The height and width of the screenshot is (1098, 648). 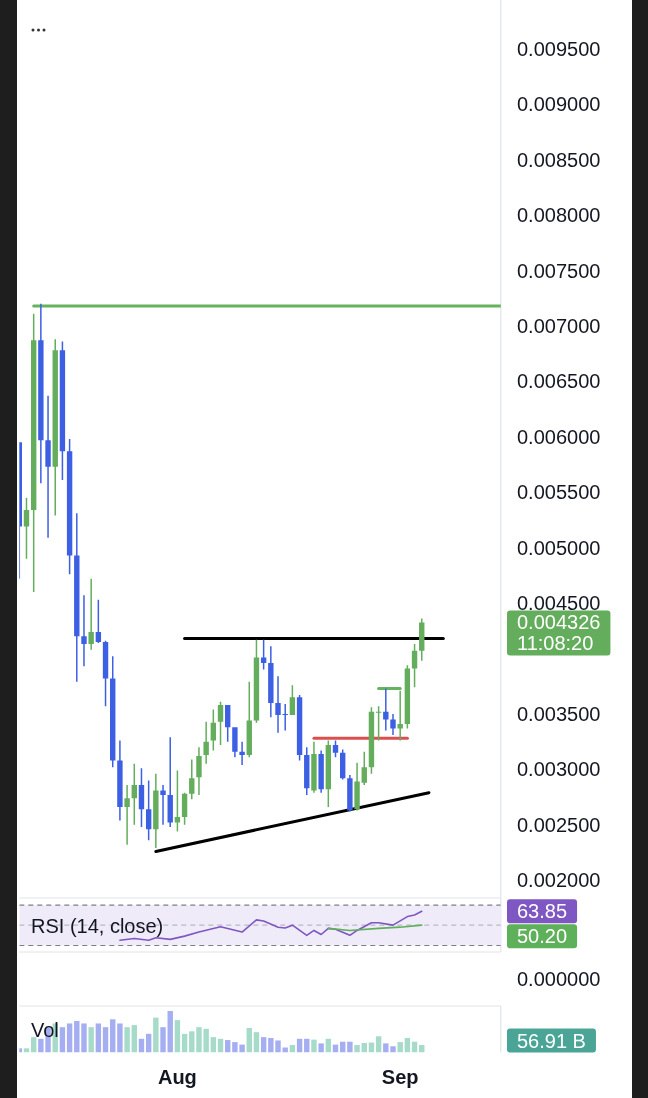 What do you see at coordinates (542, 936) in the screenshot?
I see `text: 50.20` at bounding box center [542, 936].